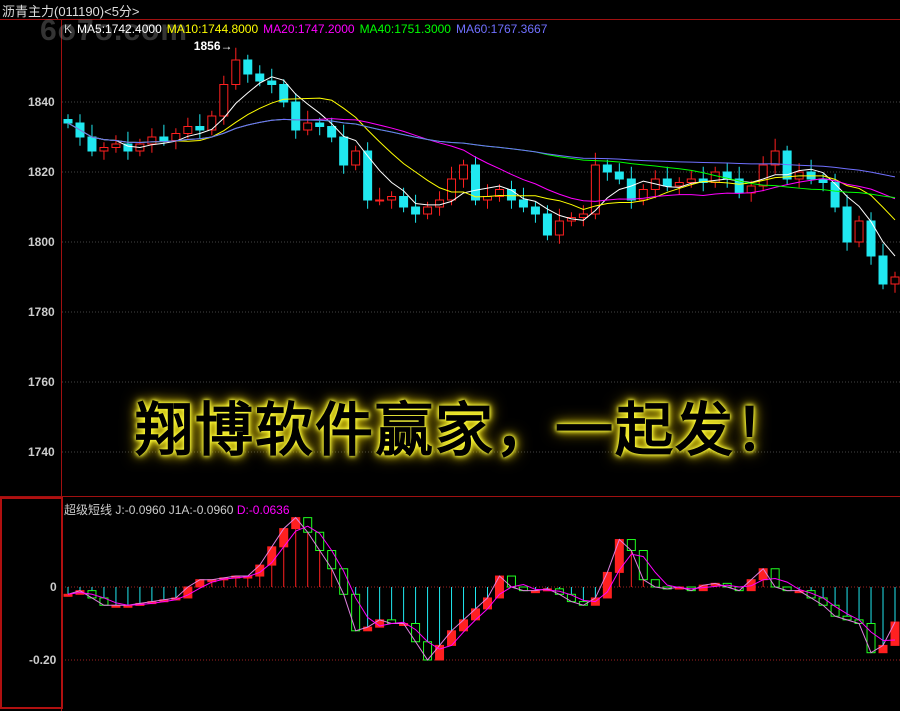 The image size is (900, 711). I want to click on high-price-marker: 1856→, so click(213, 46).